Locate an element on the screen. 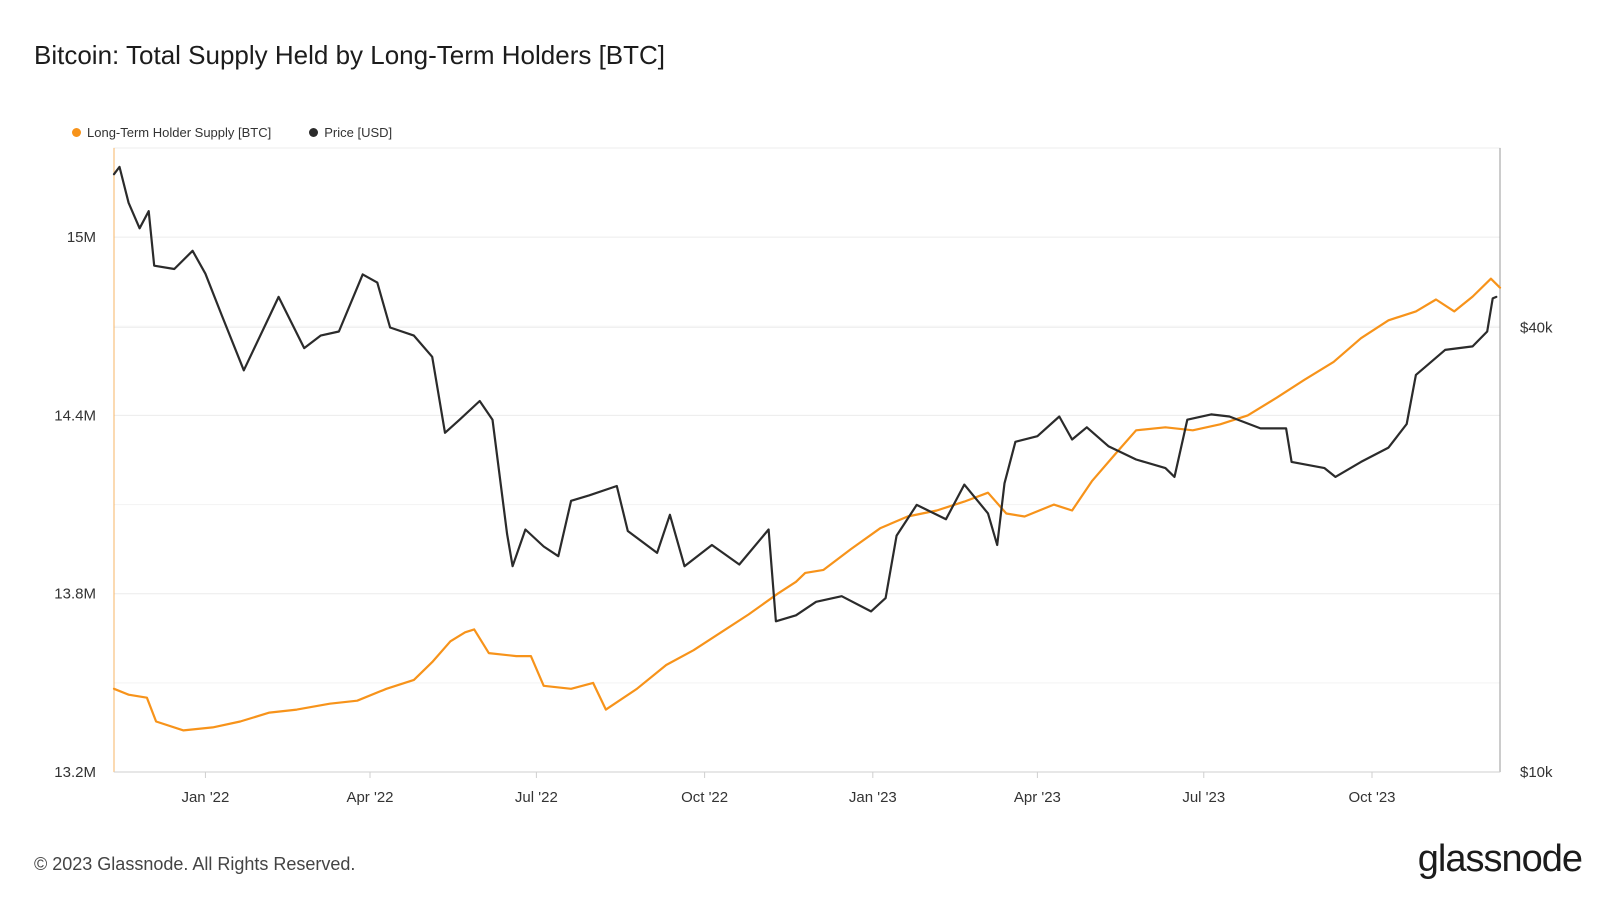 This screenshot has width=1600, height=905. legend-dot-lth-supply is located at coordinates (76, 132).